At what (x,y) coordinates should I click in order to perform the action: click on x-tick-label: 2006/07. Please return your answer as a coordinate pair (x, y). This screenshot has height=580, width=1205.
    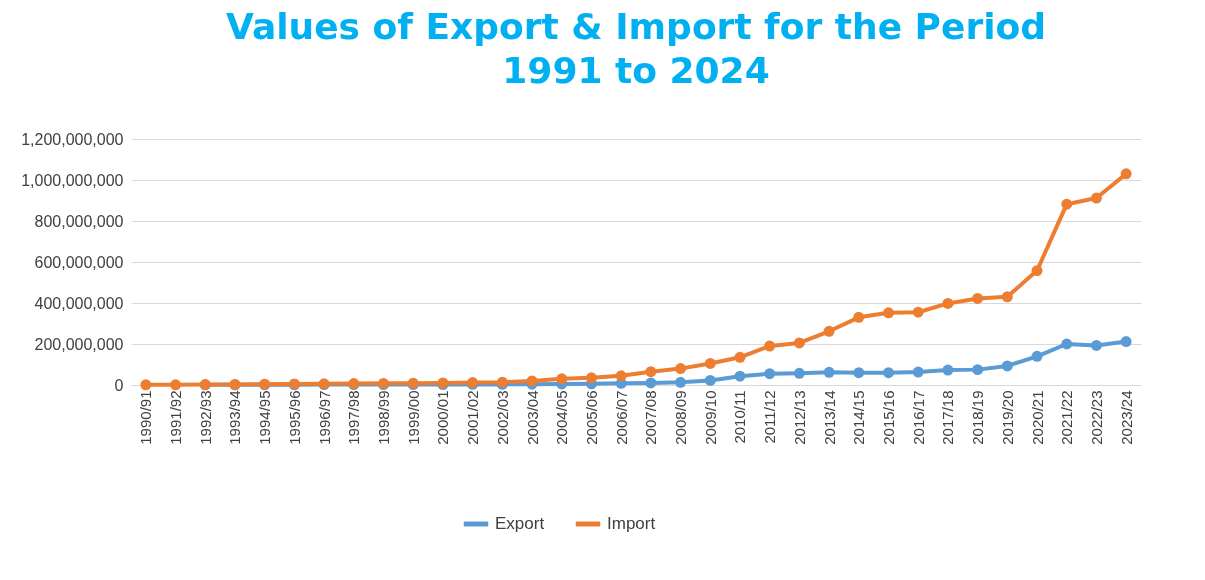
    Looking at the image, I should click on (621, 417).